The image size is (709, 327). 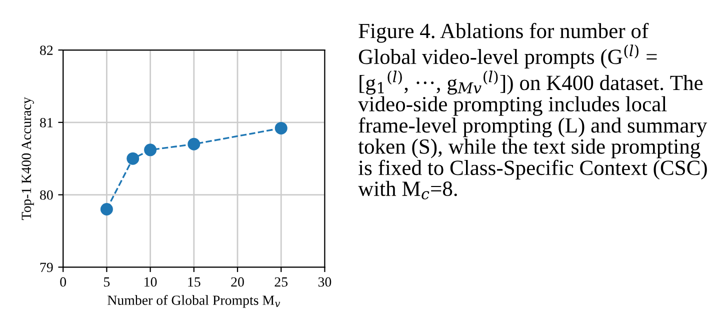 I want to click on x-tick-label: 10, so click(x=150, y=282).